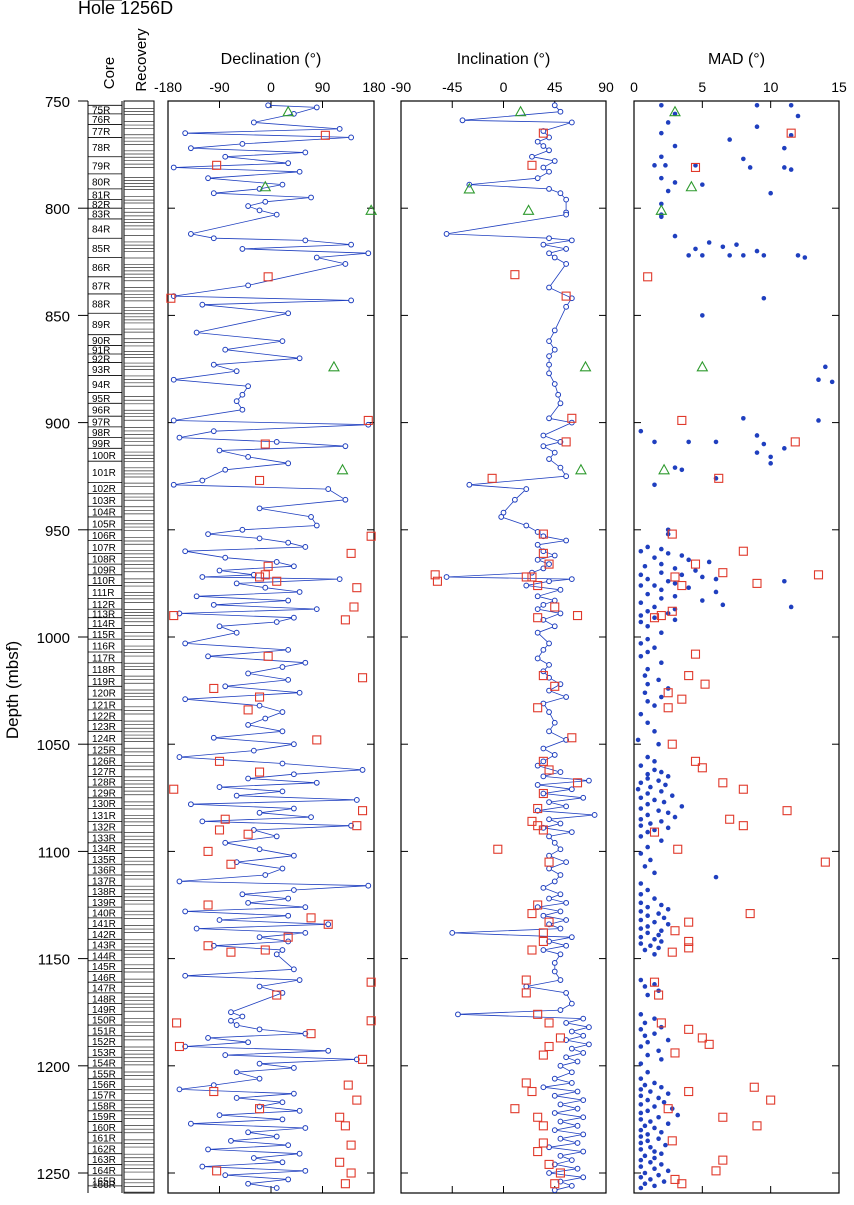  Describe the element at coordinates (104, 1085) in the screenshot. I see `core-label: 156R` at that location.